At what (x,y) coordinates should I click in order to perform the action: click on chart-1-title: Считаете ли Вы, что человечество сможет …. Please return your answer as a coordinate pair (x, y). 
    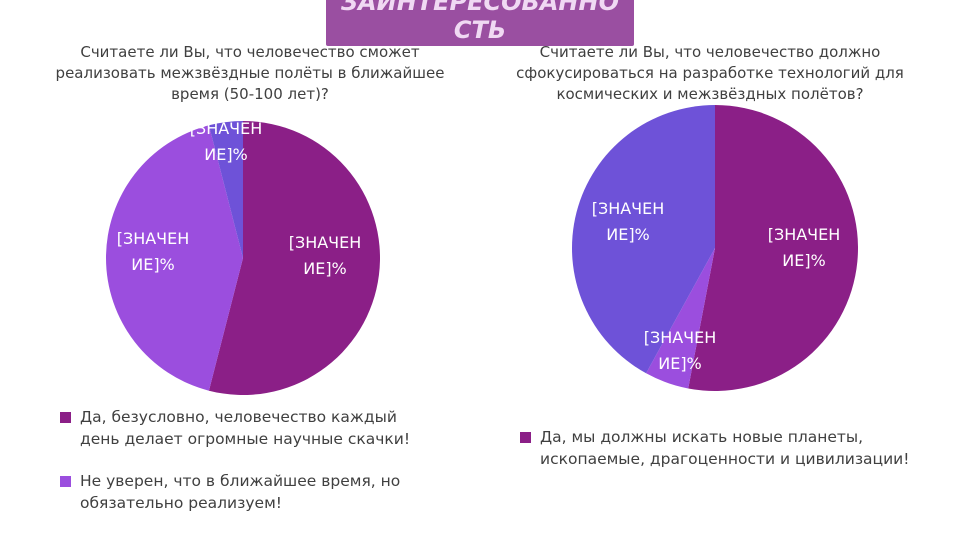
    Looking at the image, I should click on (250, 73).